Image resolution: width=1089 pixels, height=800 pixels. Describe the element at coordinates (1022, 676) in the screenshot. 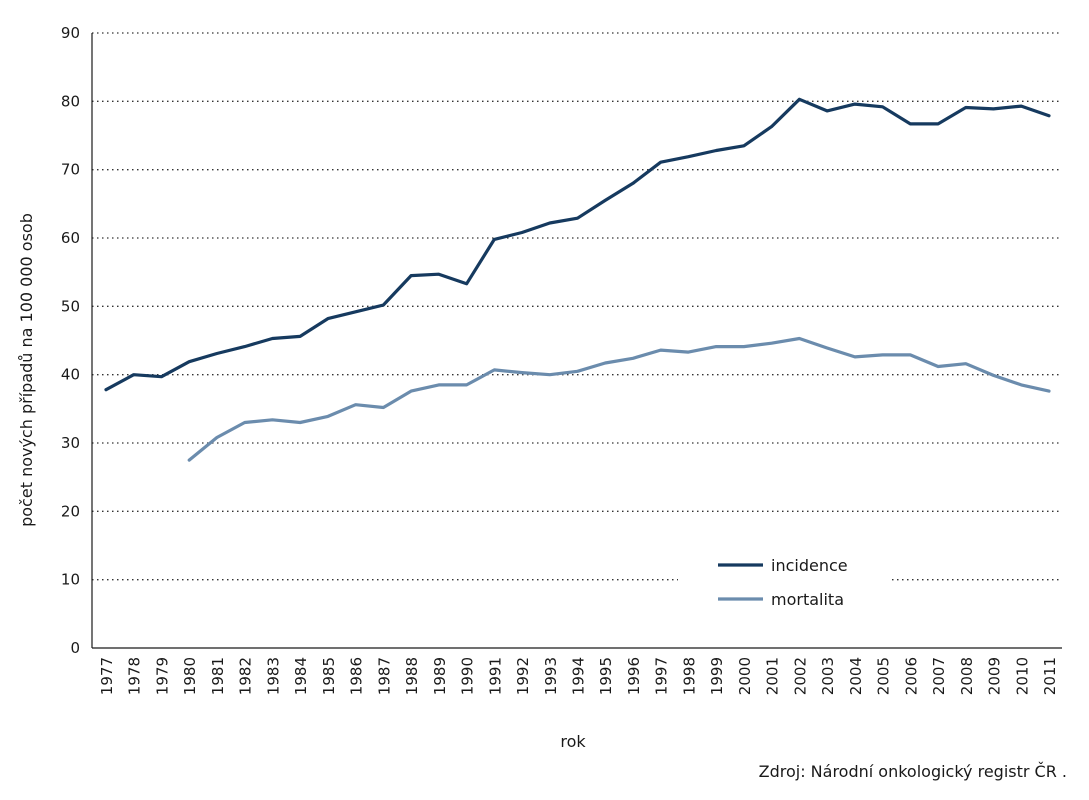

I see `x-tick-label: 2010` at that location.